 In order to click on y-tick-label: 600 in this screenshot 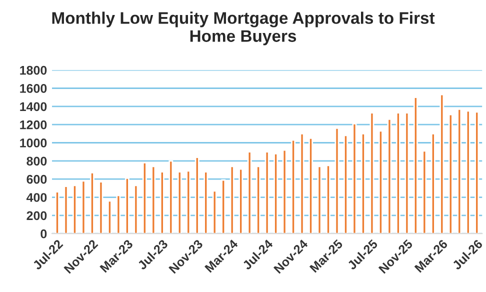, I will do `click(36, 179)`.